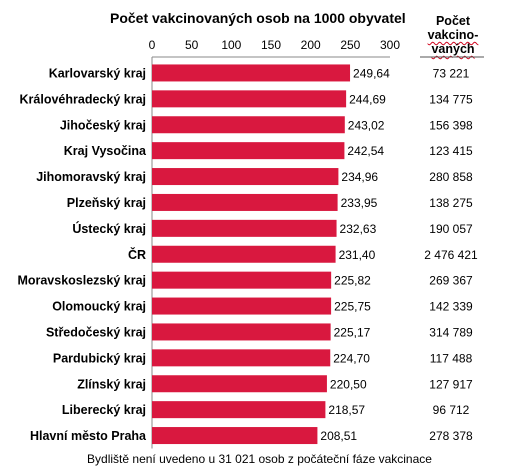 Image resolution: width=519 pixels, height=473 pixels. Describe the element at coordinates (352, 332) in the screenshot. I see `data-label: 225,17` at that location.